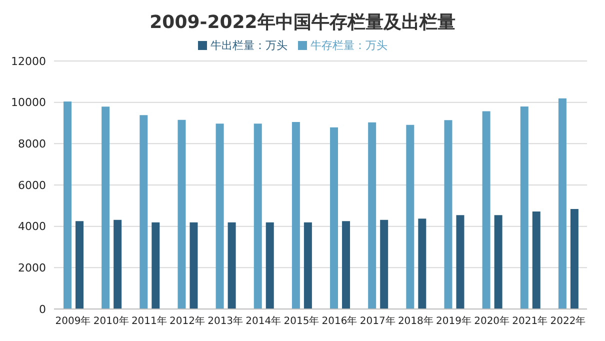  What do you see at coordinates (302, 23) in the screenshot?
I see `chart-title: 2009-2022年中国牛存栏量及出栏量` at bounding box center [302, 23].